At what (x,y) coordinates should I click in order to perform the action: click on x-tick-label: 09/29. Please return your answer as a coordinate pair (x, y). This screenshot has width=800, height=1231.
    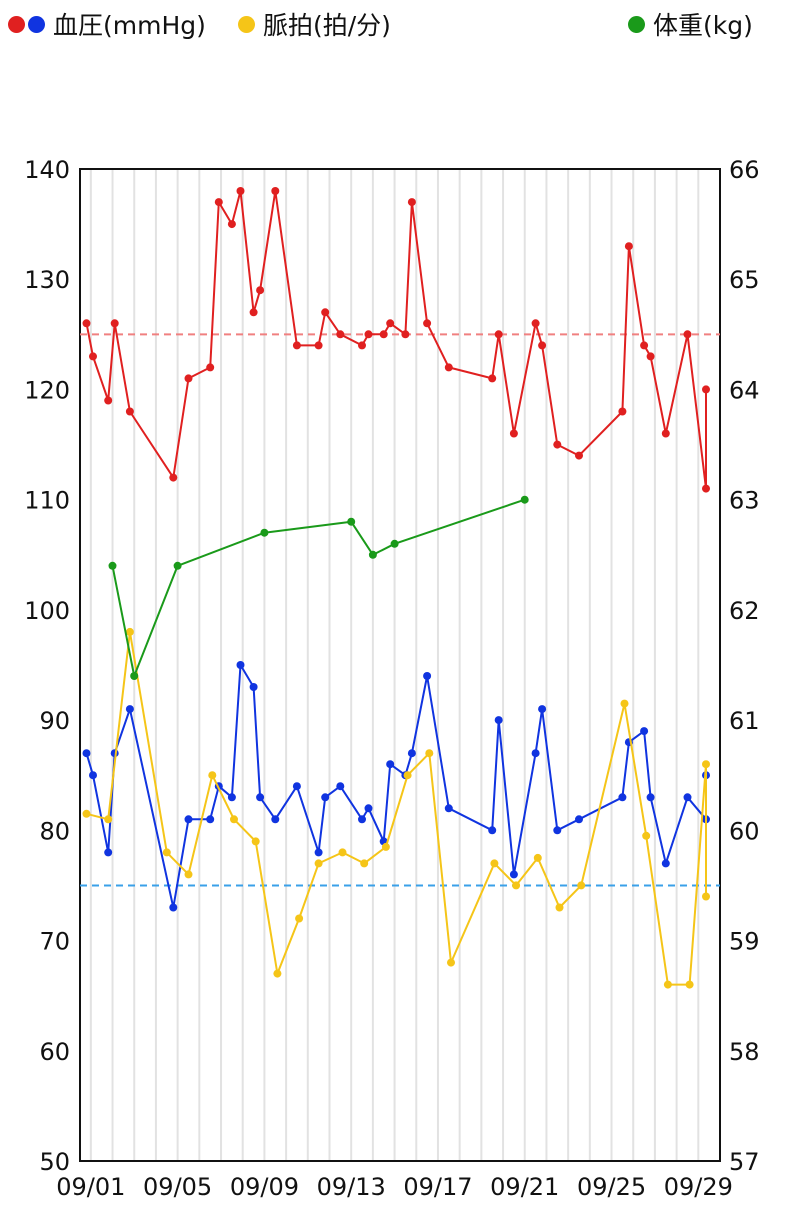
    Looking at the image, I should click on (698, 1187).